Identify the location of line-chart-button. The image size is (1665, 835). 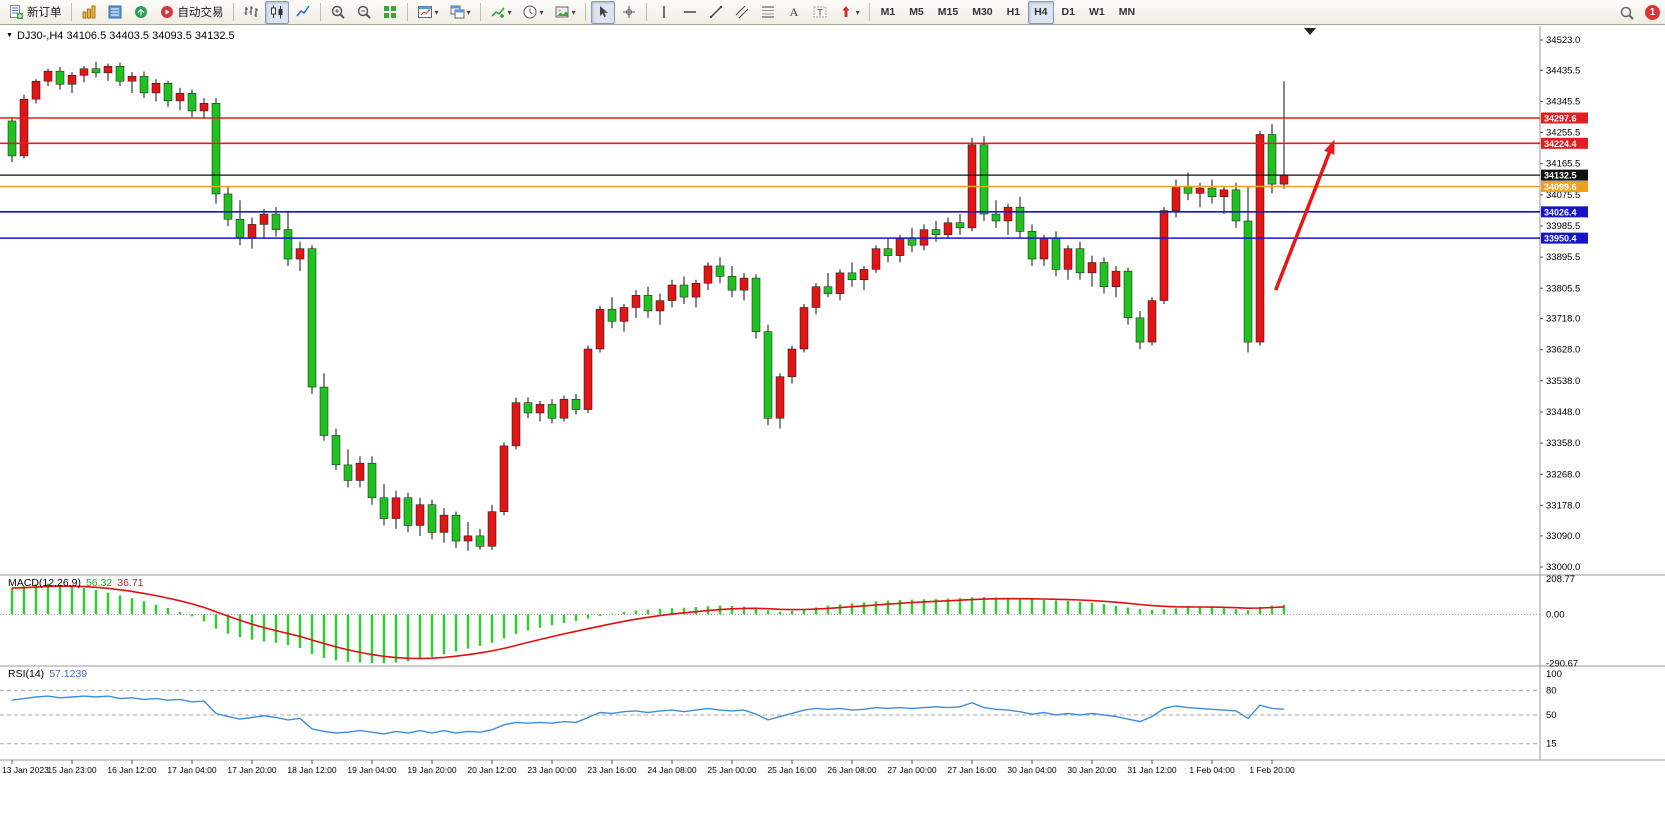
(303, 12).